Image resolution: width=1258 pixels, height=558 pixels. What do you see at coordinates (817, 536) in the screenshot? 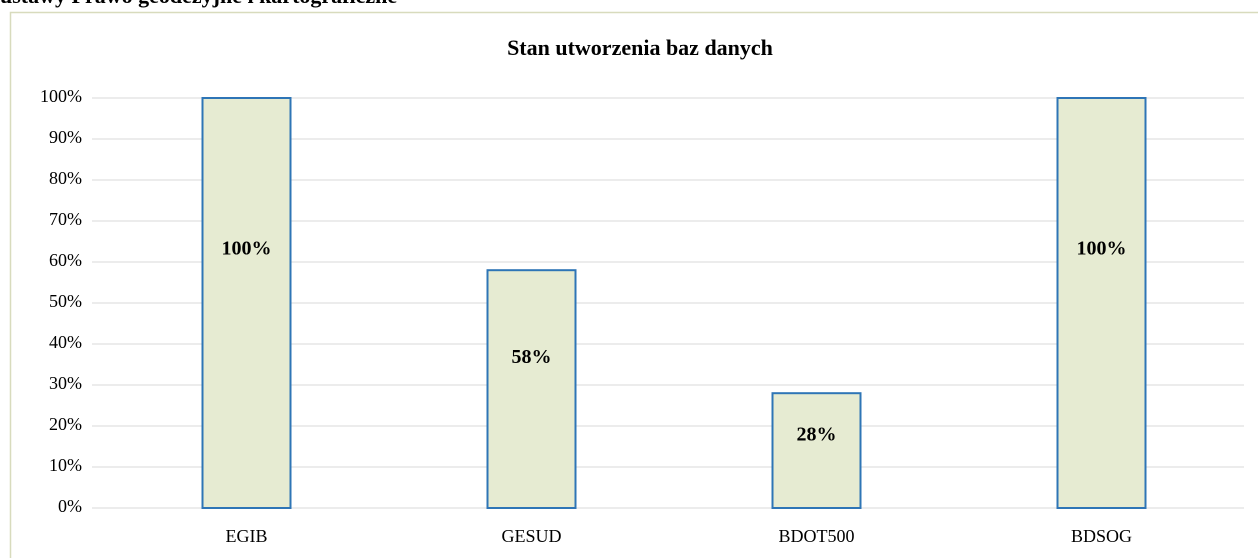
I see `x-tick-label: BDOT500` at bounding box center [817, 536].